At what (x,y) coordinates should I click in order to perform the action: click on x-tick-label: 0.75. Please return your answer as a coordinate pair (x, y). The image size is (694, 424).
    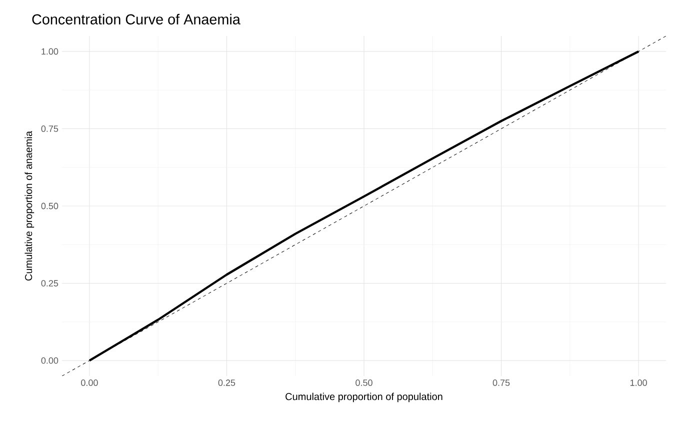
    Looking at the image, I should click on (501, 383).